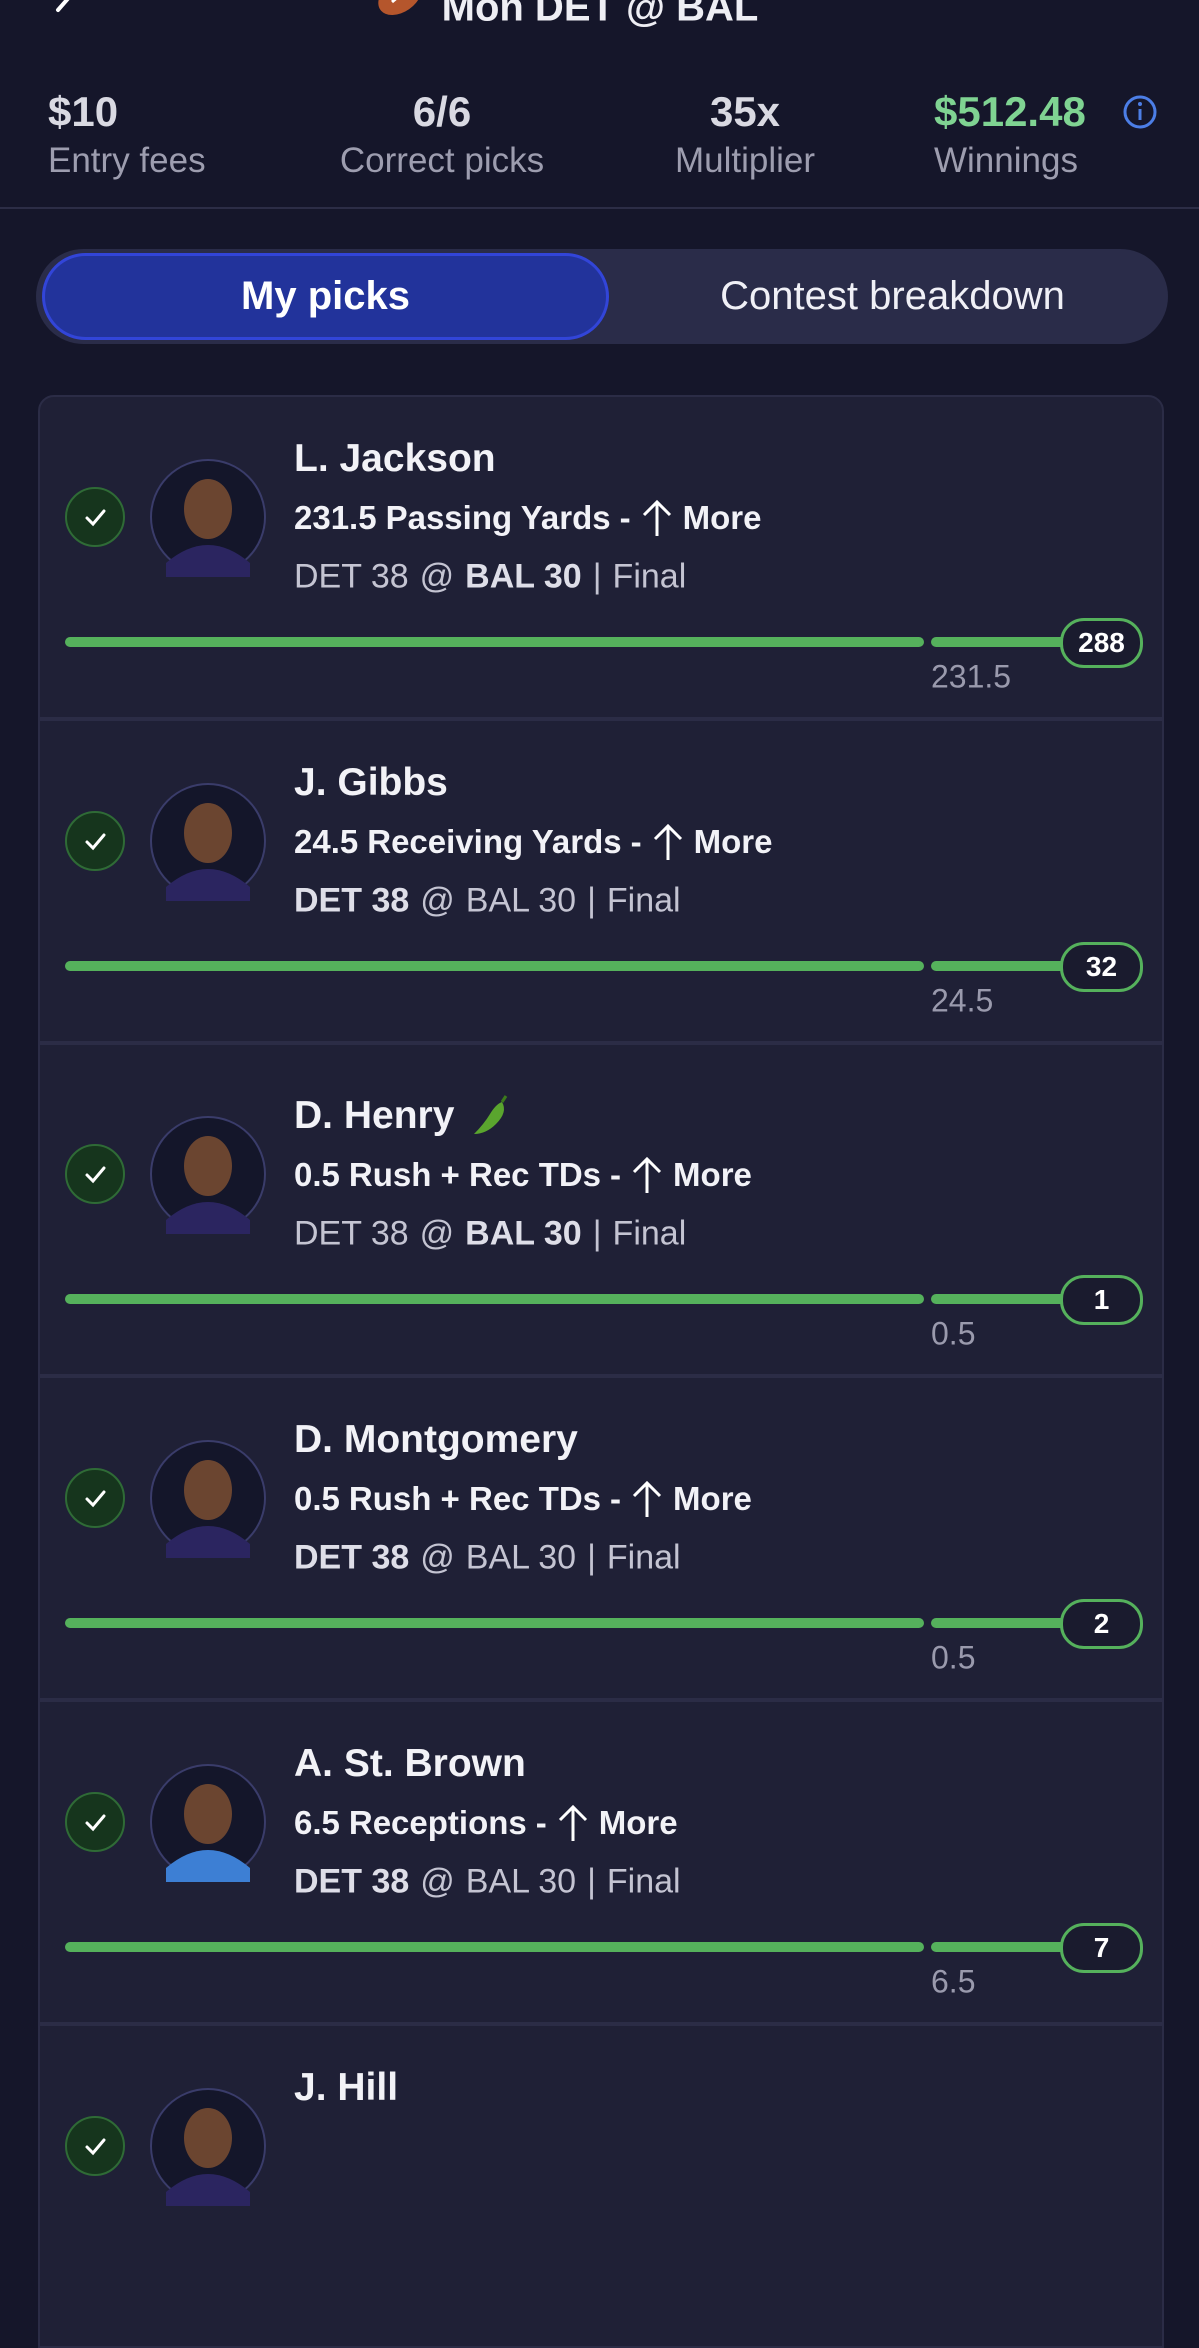 The height and width of the screenshot is (2348, 1199). I want to click on prop-value: 24.5, so click(326, 841).